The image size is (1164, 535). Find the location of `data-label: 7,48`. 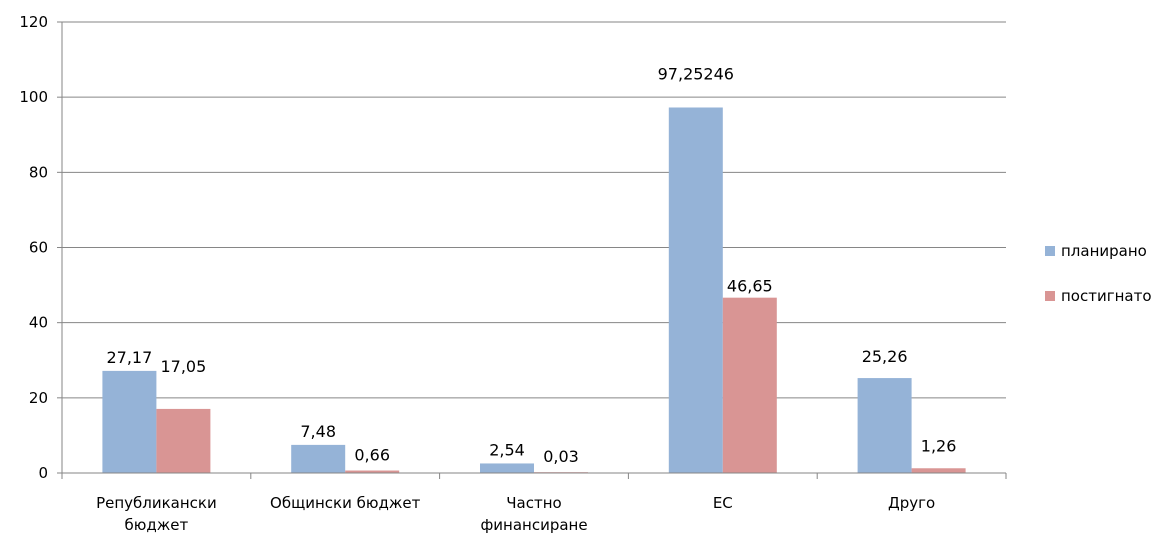

data-label: 7,48 is located at coordinates (318, 431).